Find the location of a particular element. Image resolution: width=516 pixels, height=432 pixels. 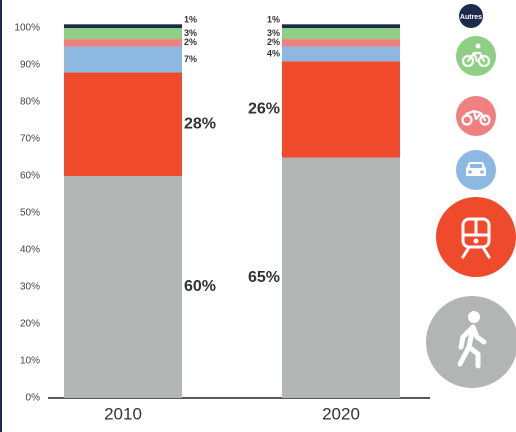

y-tick-label: 20% is located at coordinates (30, 324).